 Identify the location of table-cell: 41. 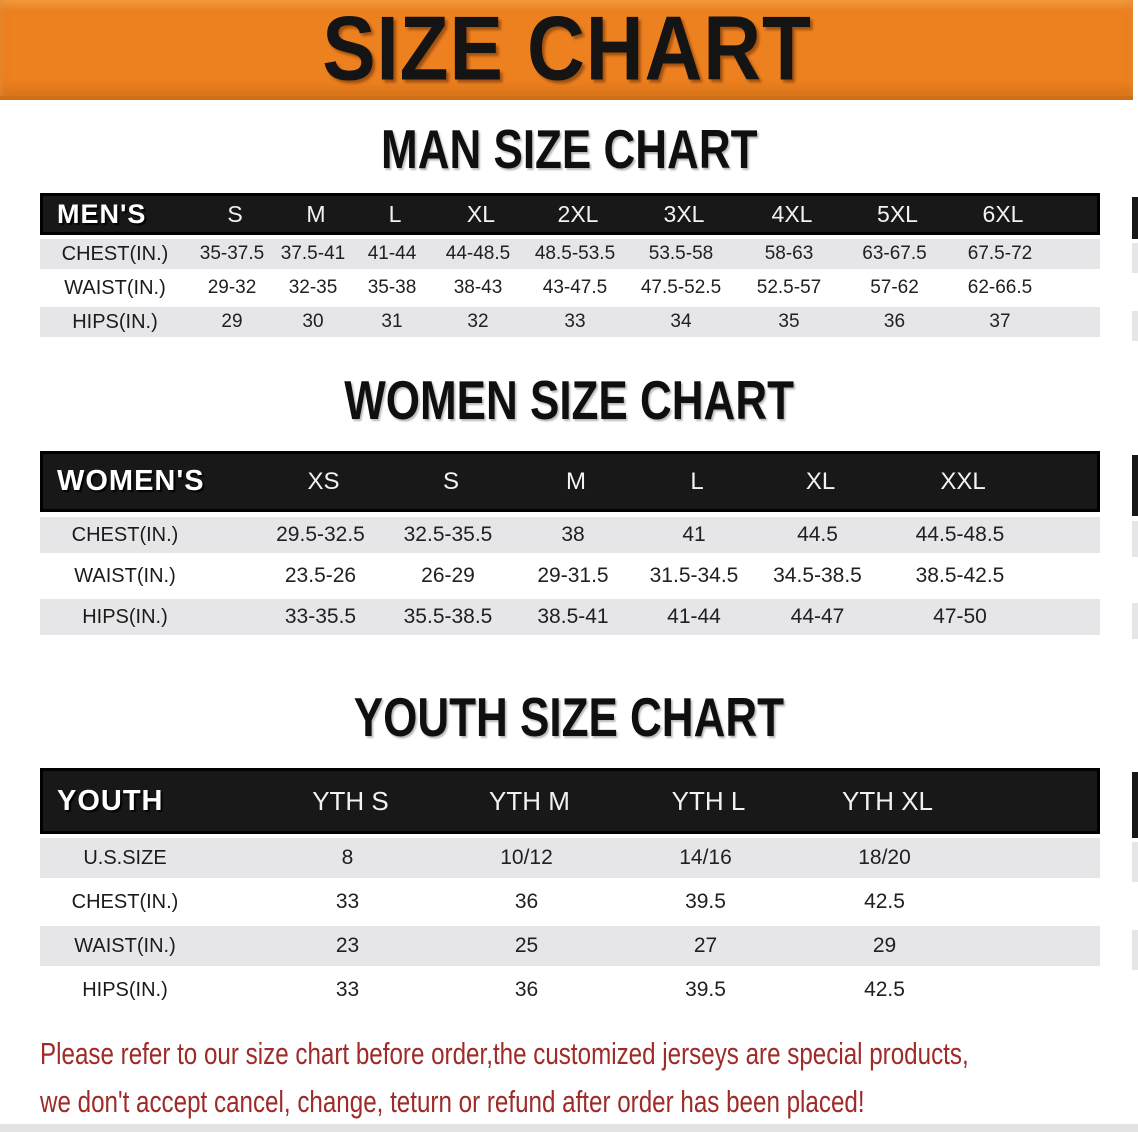
(694, 534).